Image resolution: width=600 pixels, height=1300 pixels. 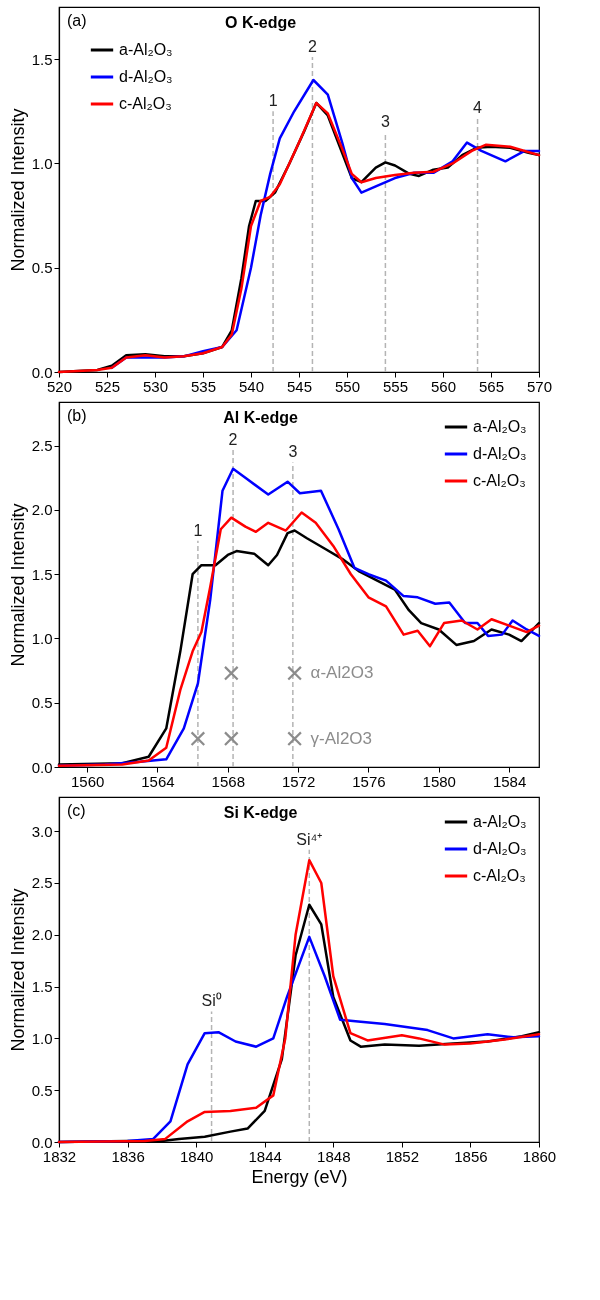 What do you see at coordinates (251, 386) in the screenshot?
I see `x-tick-label: 540` at bounding box center [251, 386].